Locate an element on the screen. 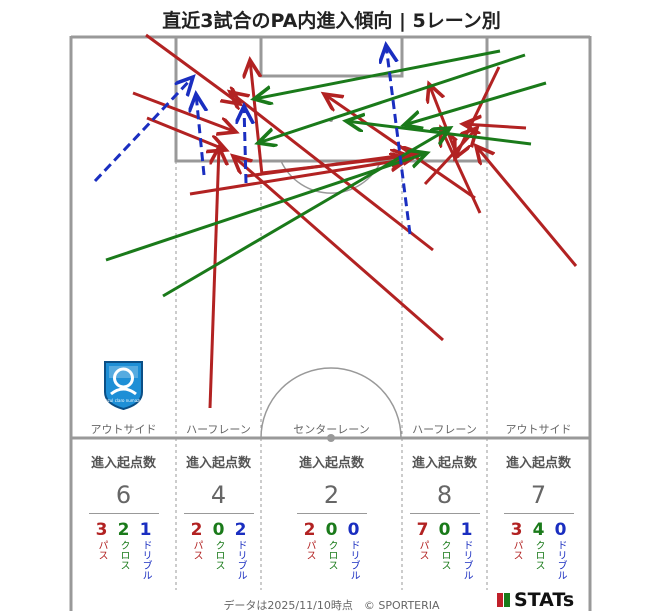 Image resolution: width=663 pixels, height=613 pixels. cross-count: 2 is located at coordinates (123, 530).